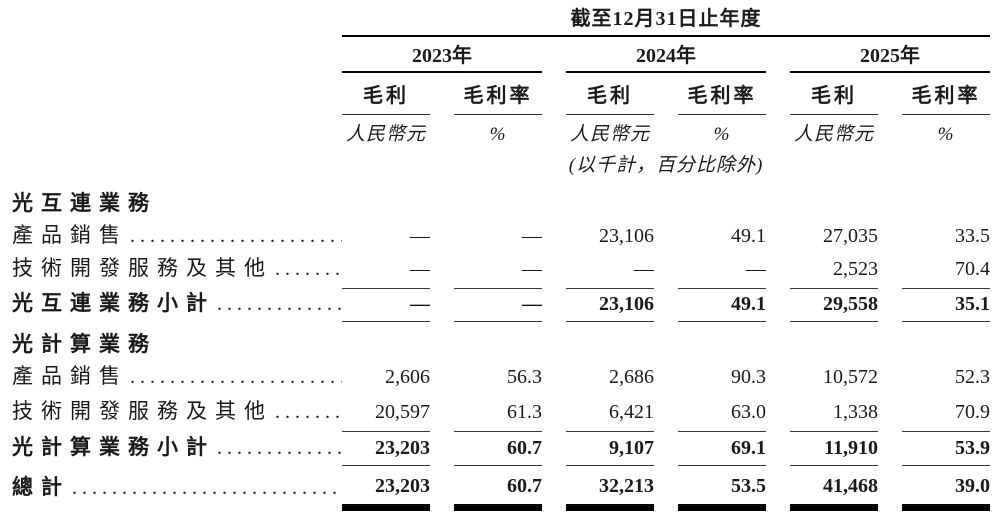 The height and width of the screenshot is (522, 1000). What do you see at coordinates (834, 487) in the screenshot?
I see `total-cell: 41,468` at bounding box center [834, 487].